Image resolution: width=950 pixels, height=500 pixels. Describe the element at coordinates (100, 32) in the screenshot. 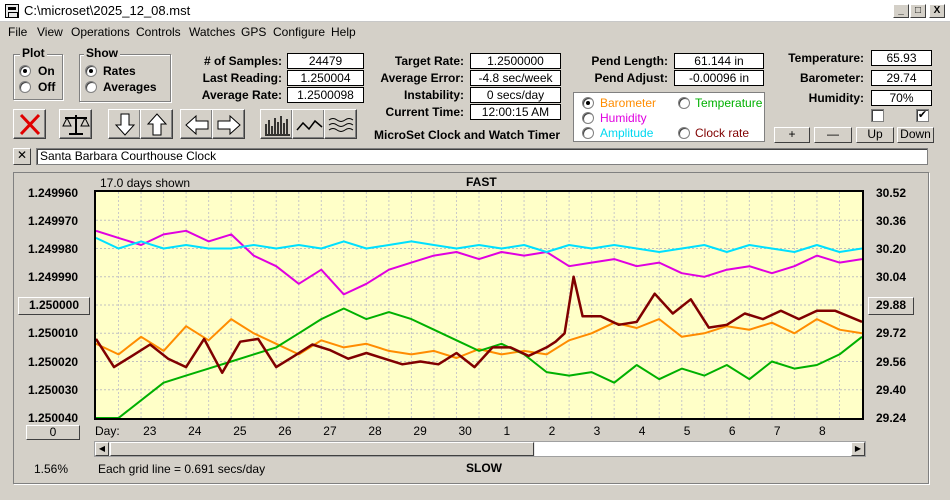

I see `menu-operations: Operations` at that location.